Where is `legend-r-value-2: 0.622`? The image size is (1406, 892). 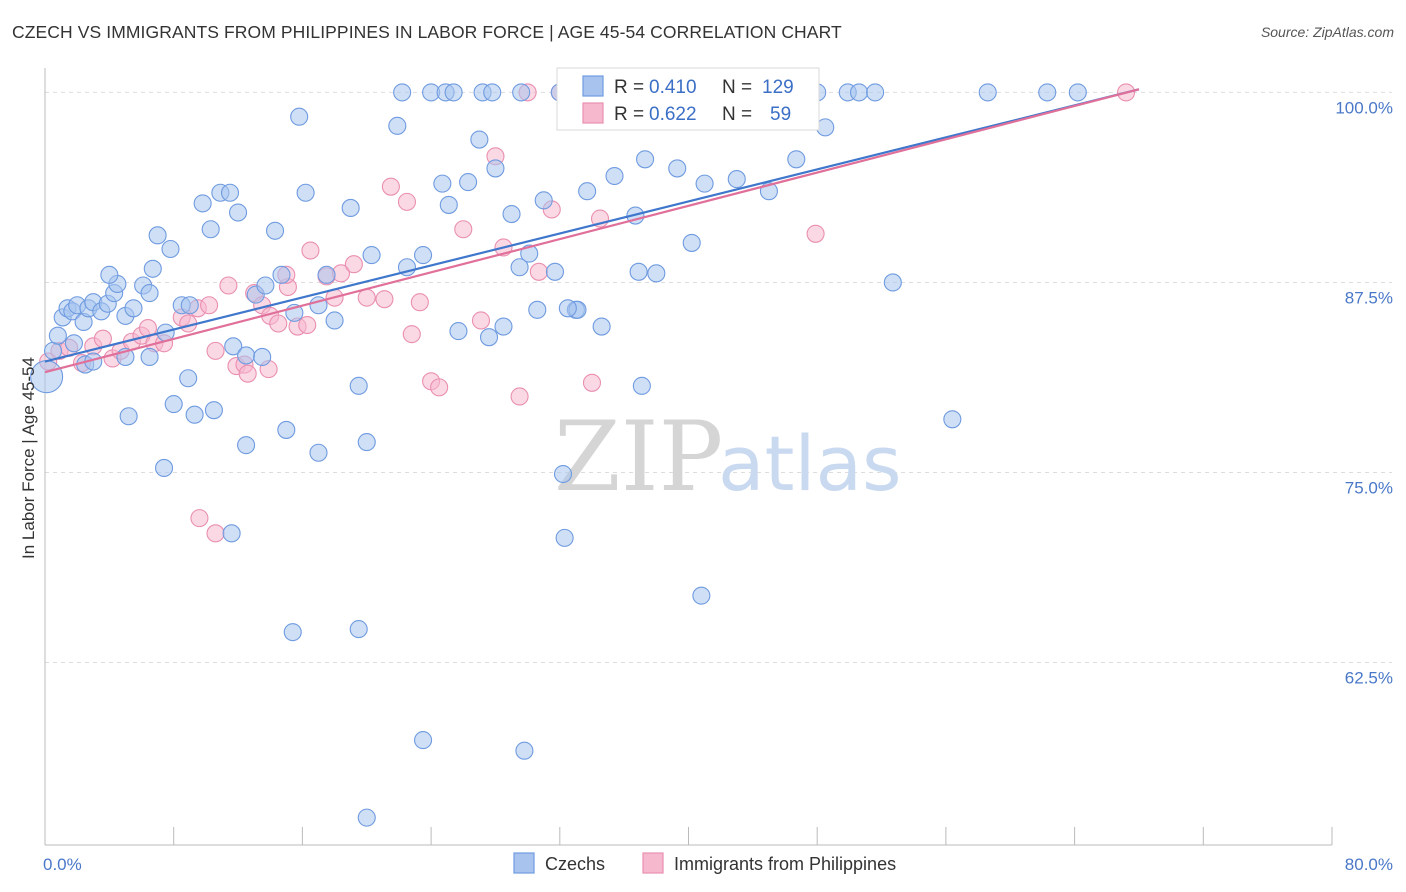
legend-r-value-2: 0.622 is located at coordinates (673, 114).